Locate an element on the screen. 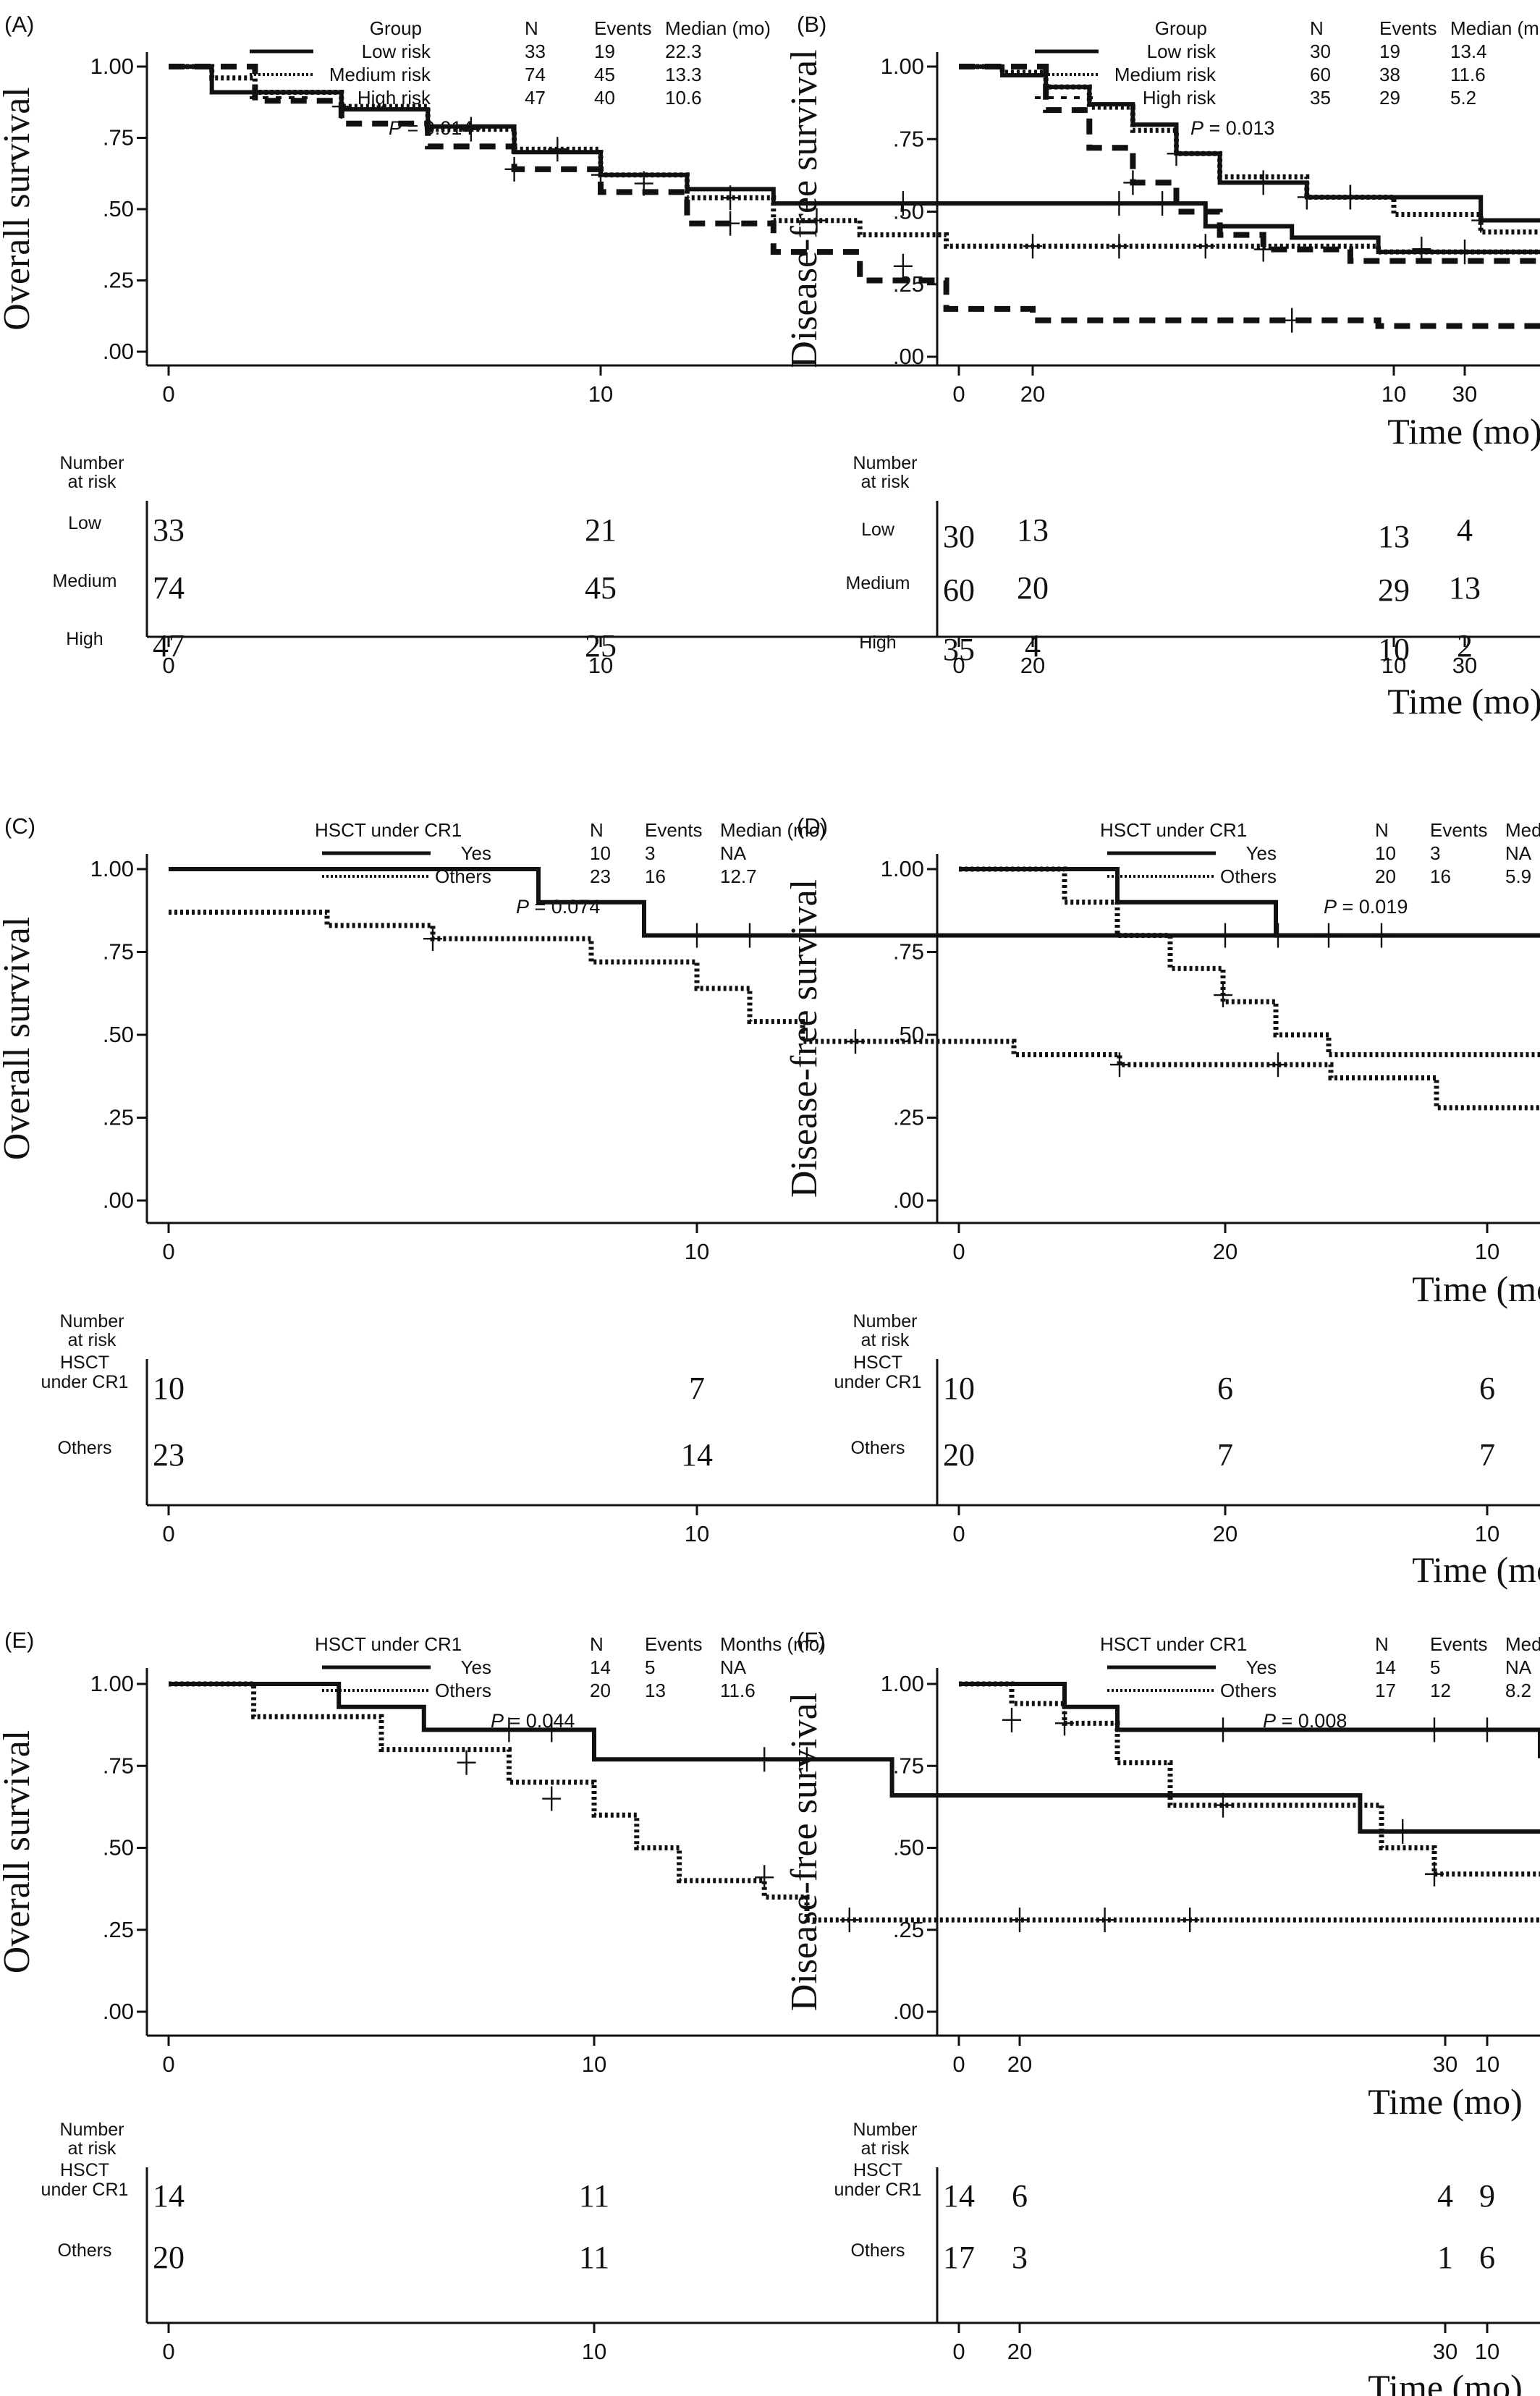 The width and height of the screenshot is (1540, 2396). legend-value: NA is located at coordinates (1519, 1667).